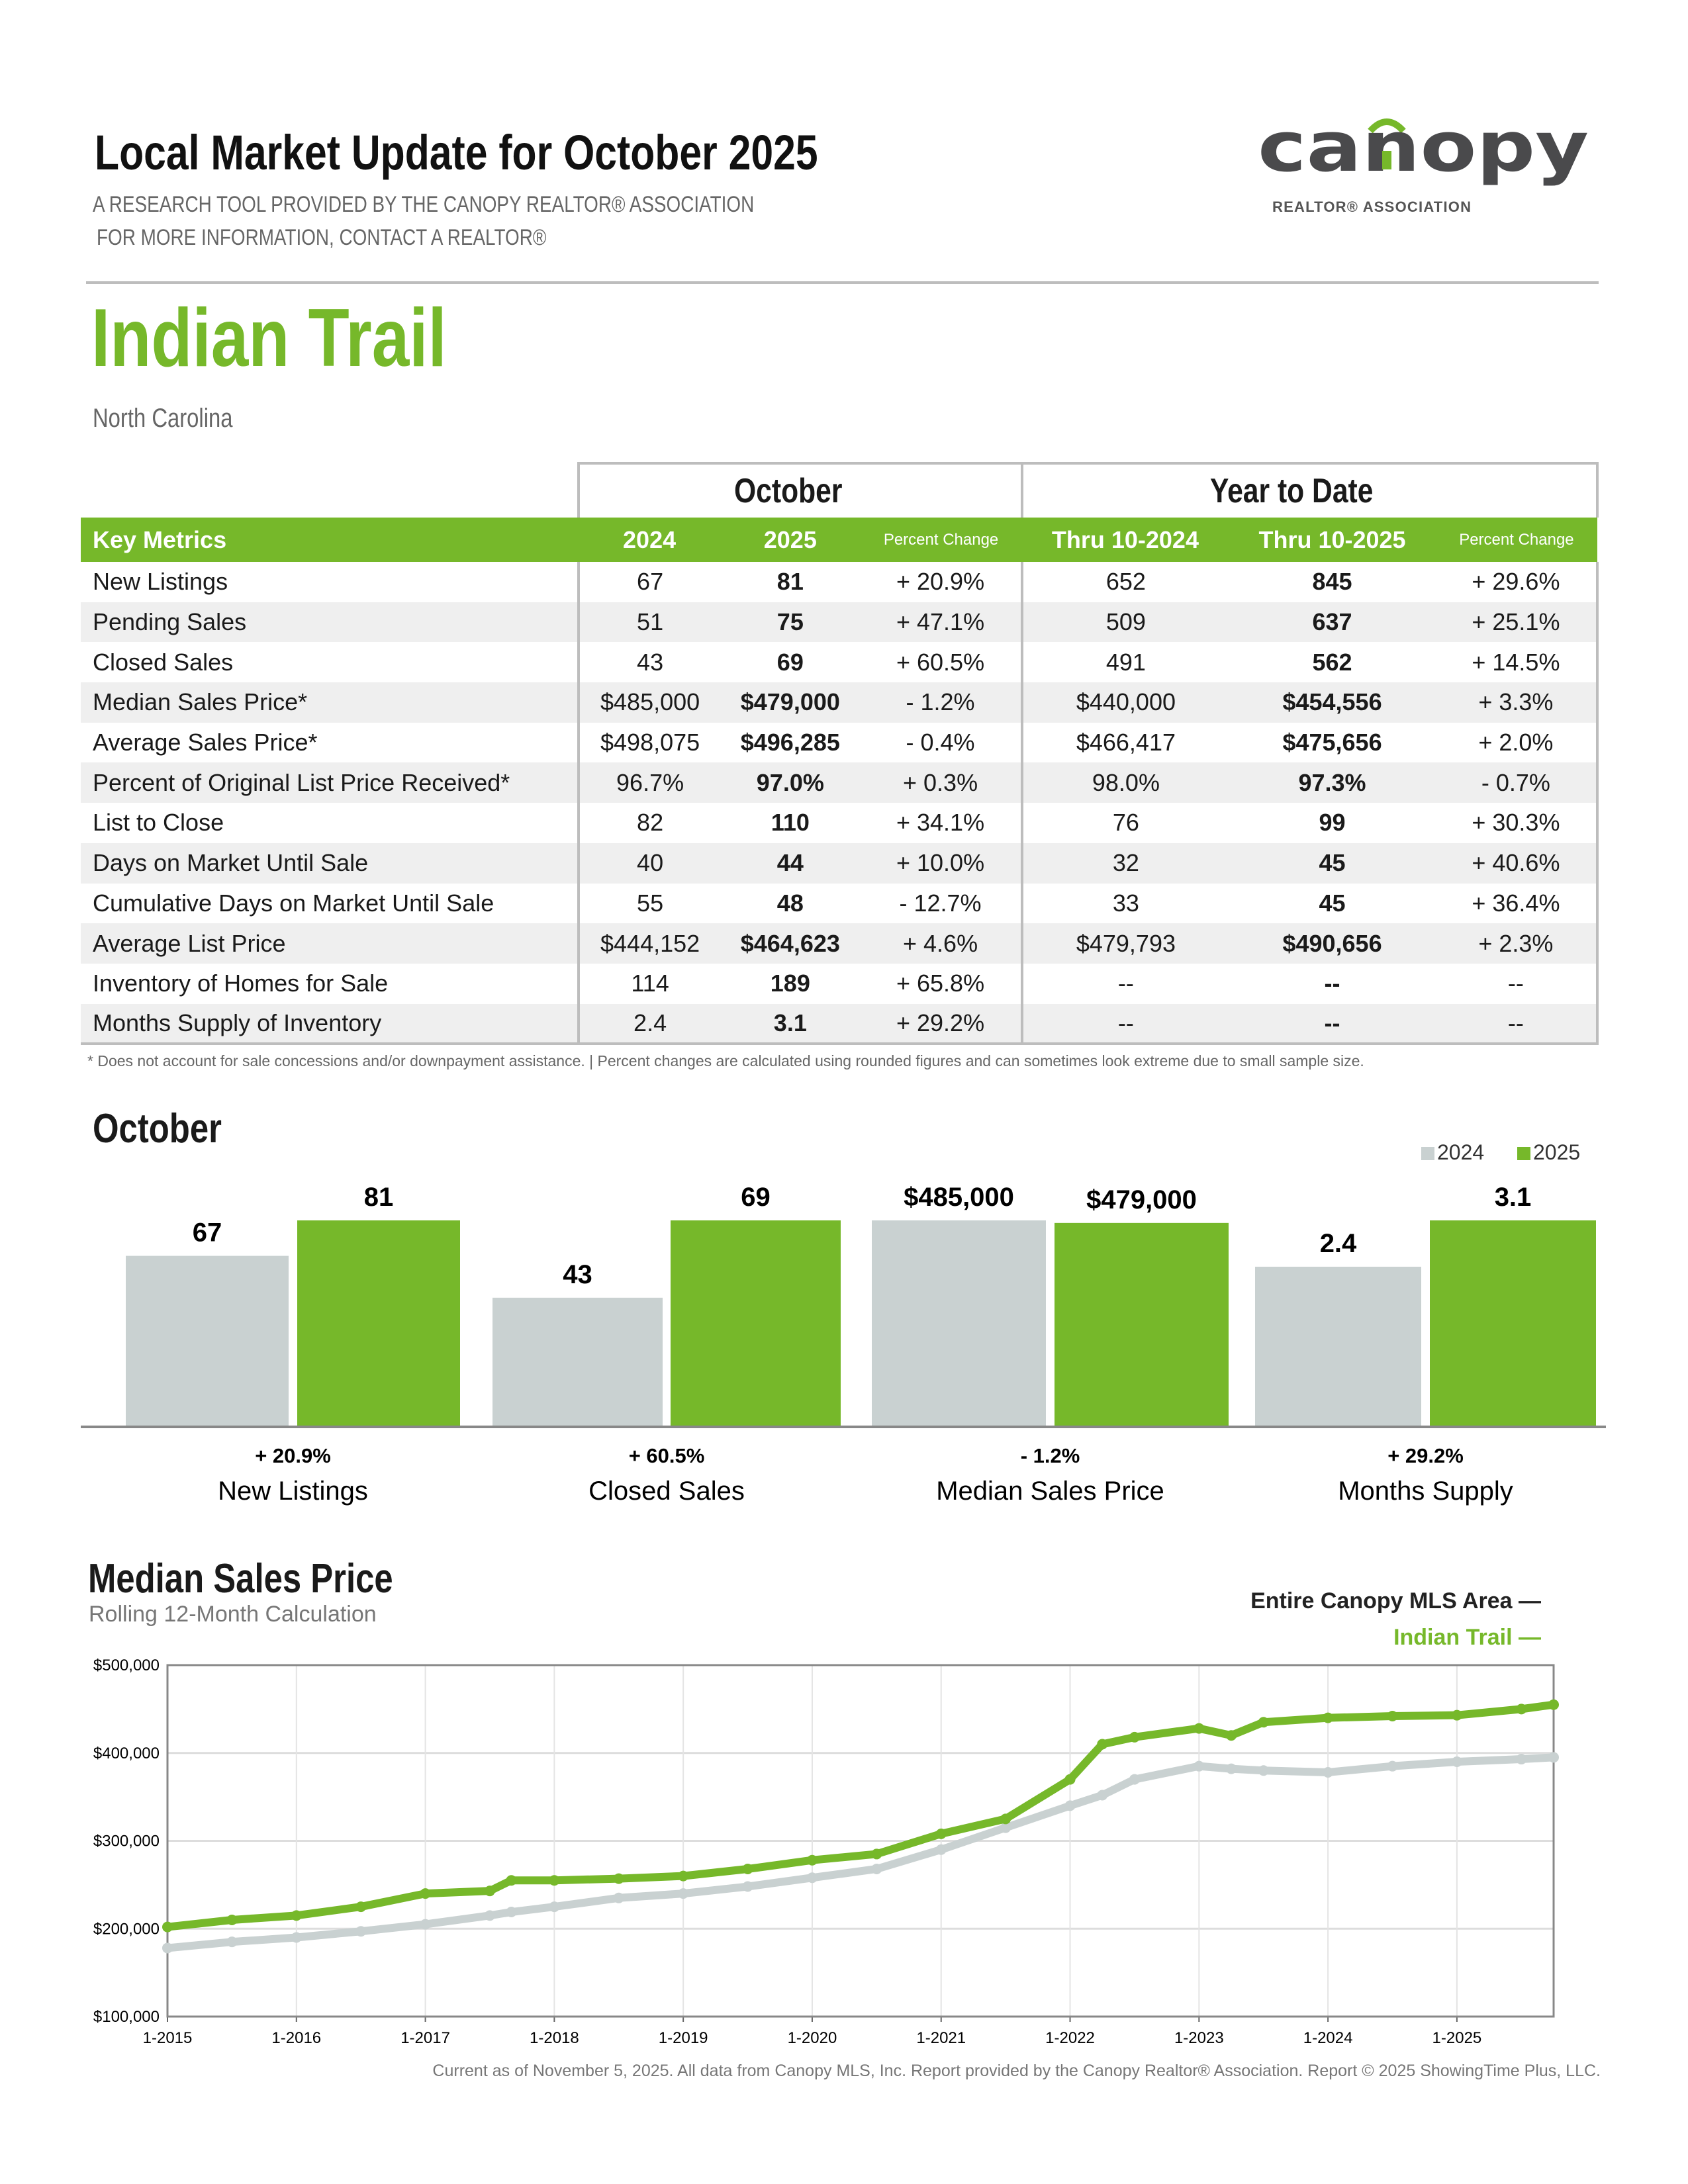 Image resolution: width=1688 pixels, height=2184 pixels. I want to click on pct-change: + 4.6%, so click(940, 943).